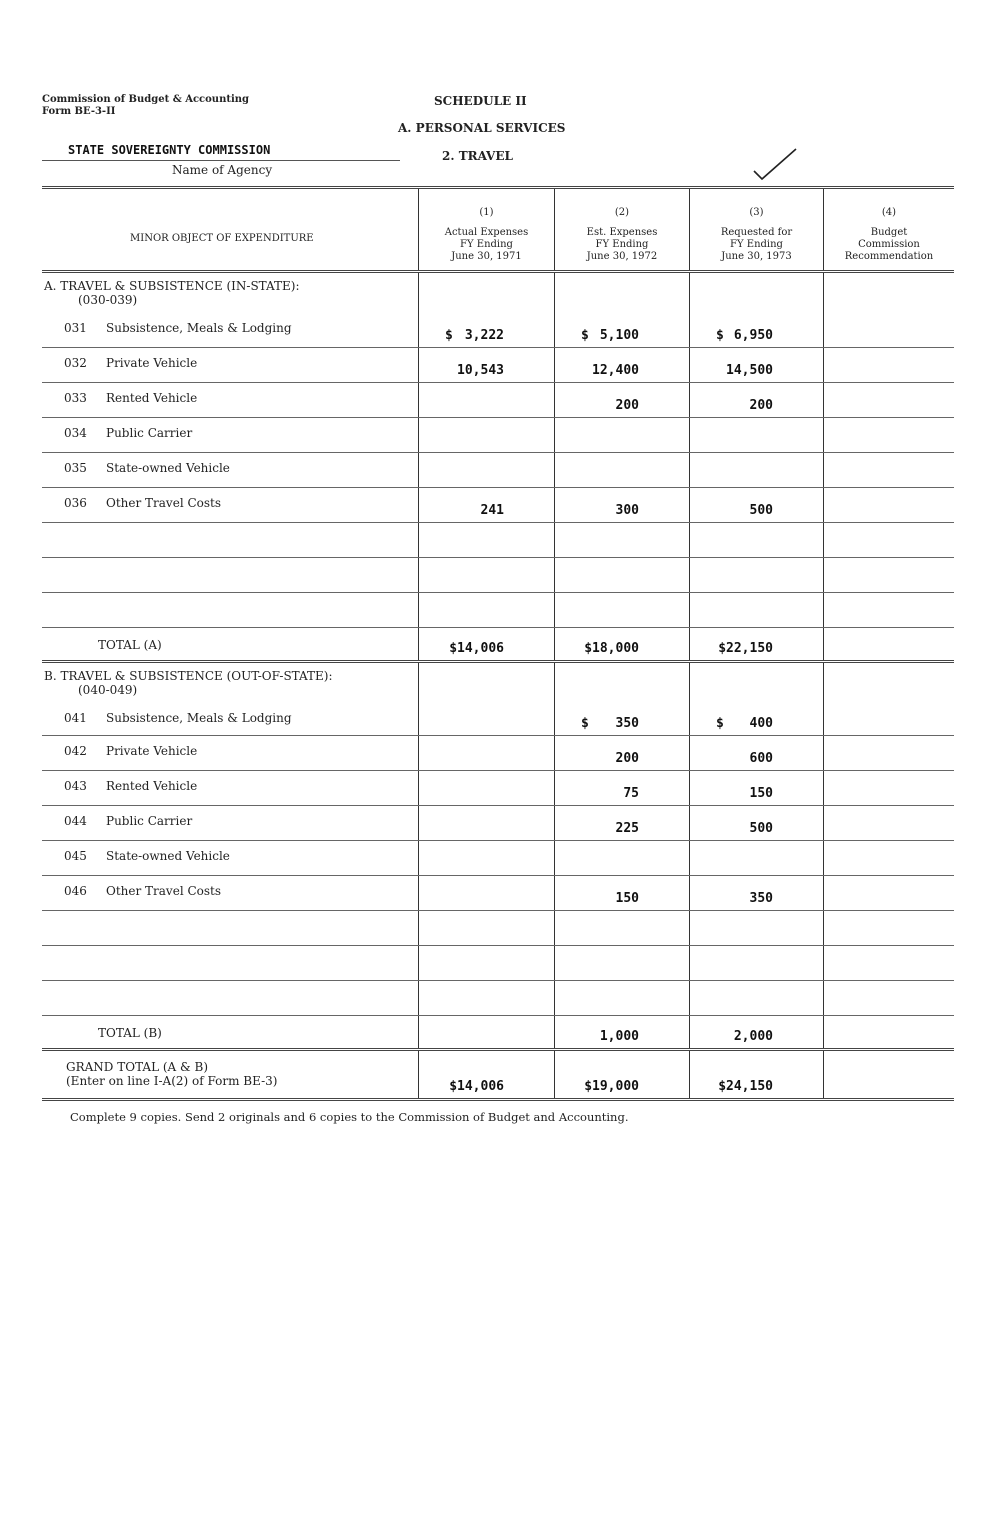  Describe the element at coordinates (130, 1033) in the screenshot. I see `total-label: TOTAL (B)` at that location.